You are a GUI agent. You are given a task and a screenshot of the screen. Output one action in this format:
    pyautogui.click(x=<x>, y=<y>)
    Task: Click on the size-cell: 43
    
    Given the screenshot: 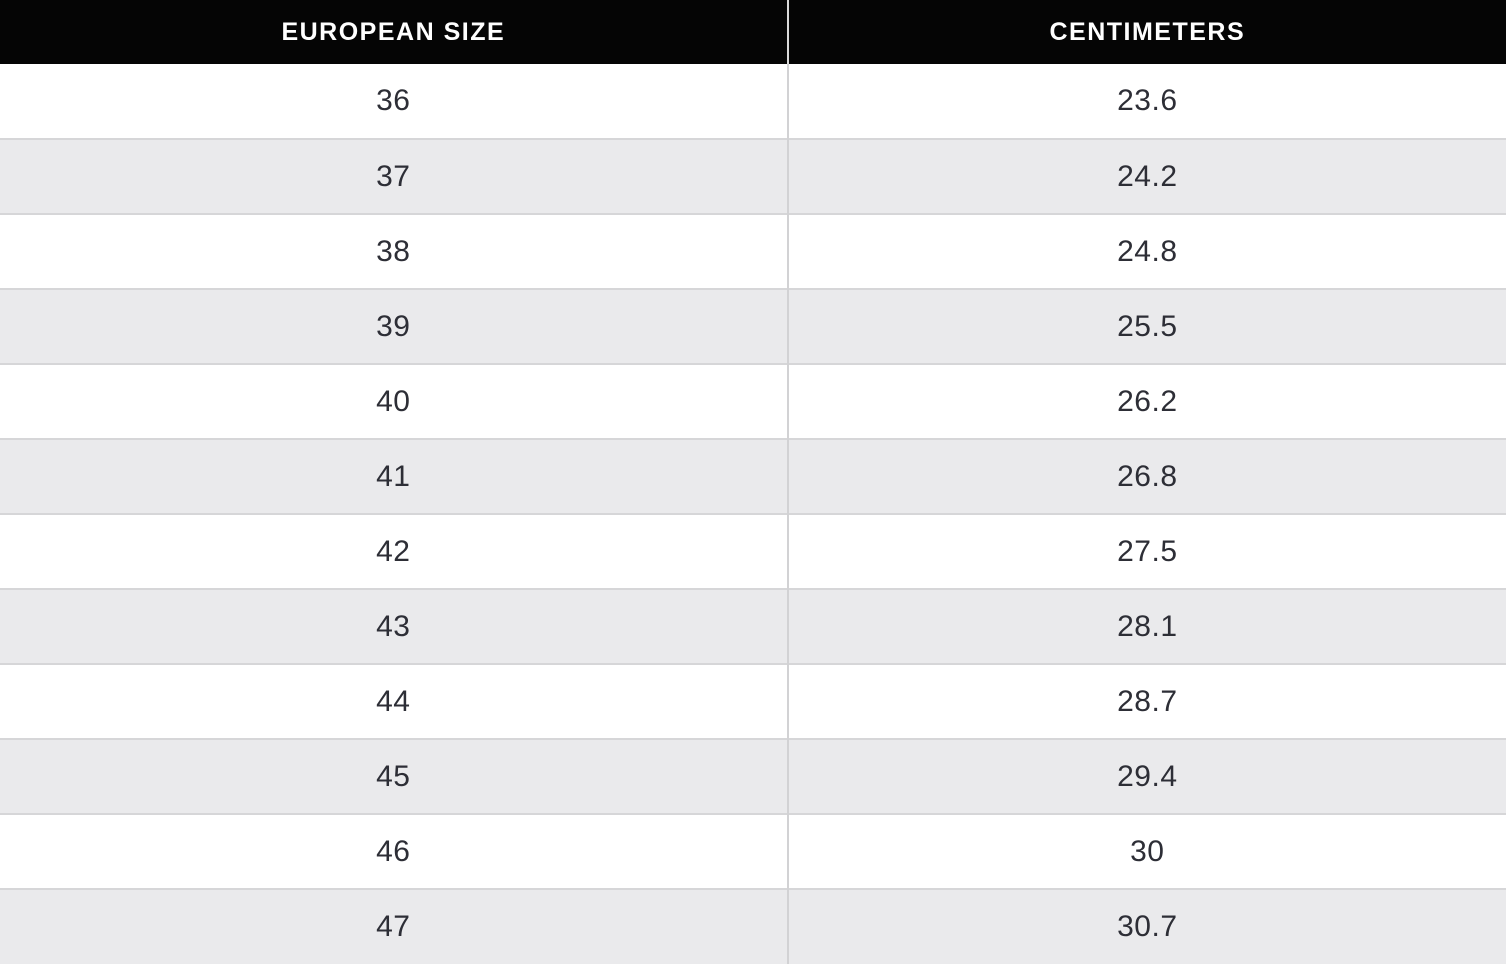 What is the action you would take?
    pyautogui.click(x=394, y=626)
    